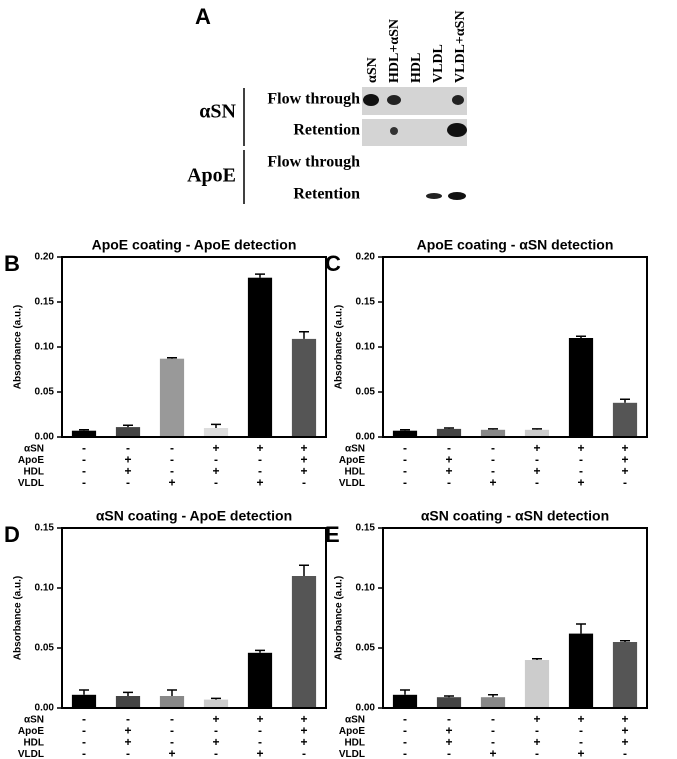  I want to click on y-tick-label: 0.20, so click(366, 257).